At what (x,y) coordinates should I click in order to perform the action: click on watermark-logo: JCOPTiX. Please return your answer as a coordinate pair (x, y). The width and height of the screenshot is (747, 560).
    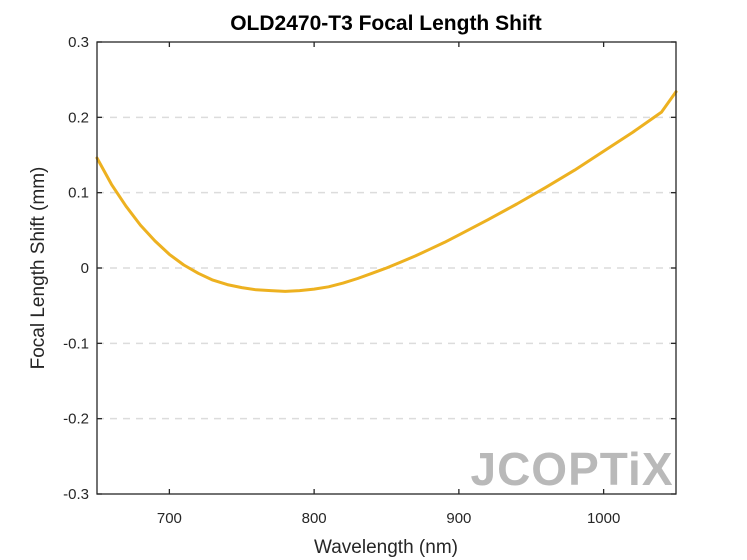
    Looking at the image, I should click on (572, 469).